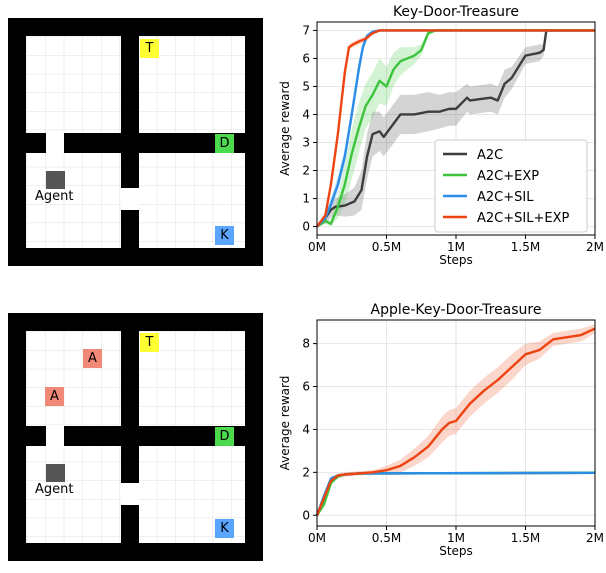 The image size is (606, 573). Describe the element at coordinates (490, 155) in the screenshot. I see `legend-label-a2c: A2C` at that location.